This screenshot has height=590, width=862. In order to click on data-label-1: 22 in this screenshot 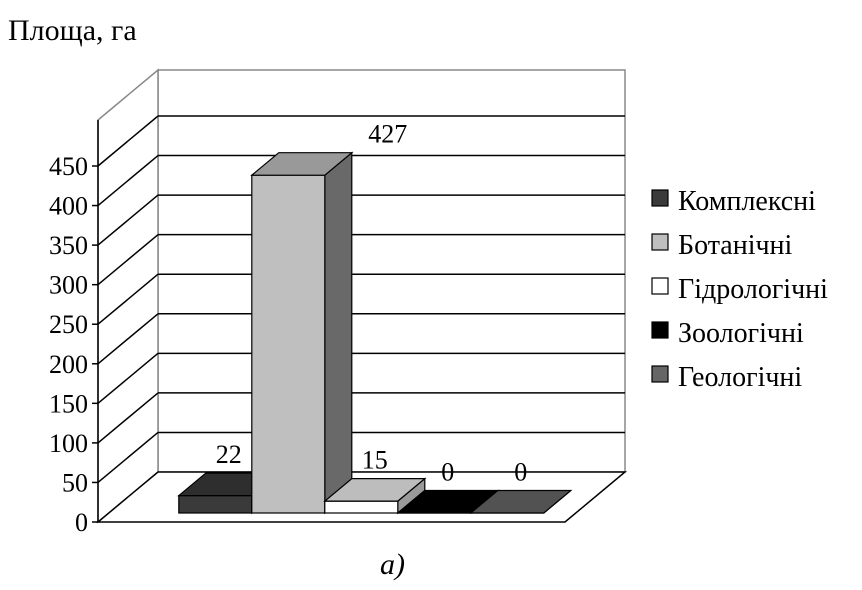, I will do `click(229, 454)`.